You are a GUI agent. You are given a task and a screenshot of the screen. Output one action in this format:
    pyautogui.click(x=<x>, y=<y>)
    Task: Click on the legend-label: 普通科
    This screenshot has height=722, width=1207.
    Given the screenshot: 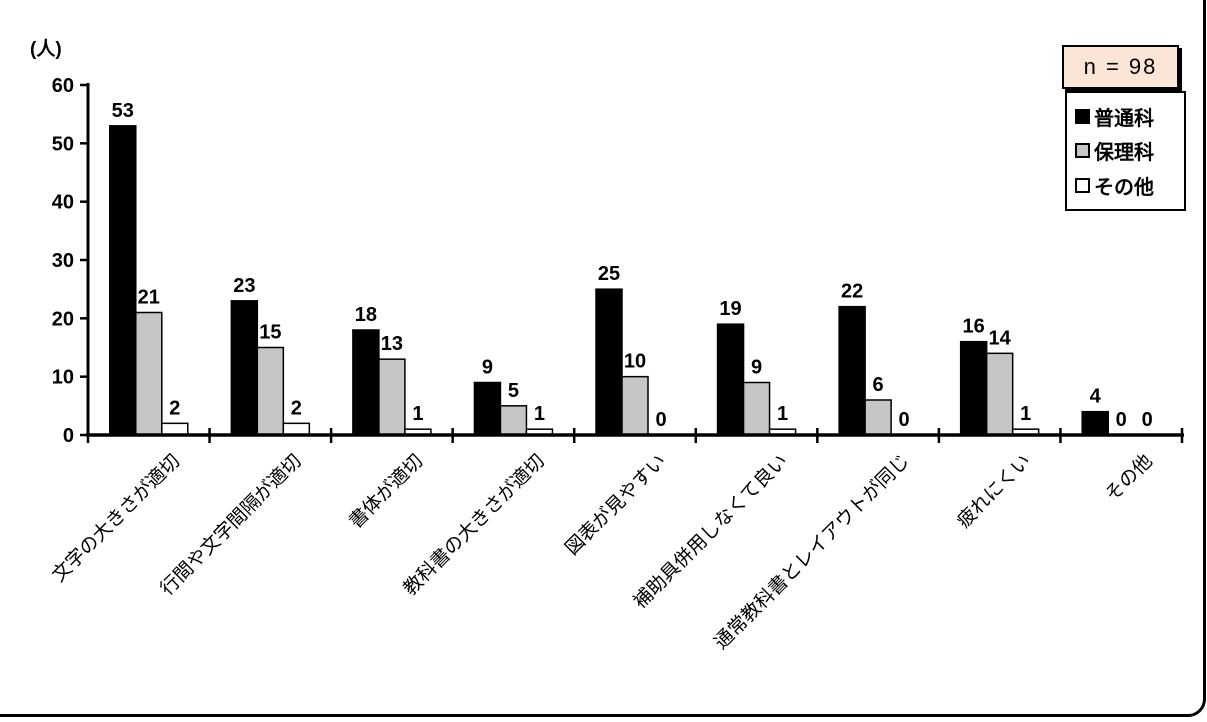 What is the action you would take?
    pyautogui.click(x=1124, y=118)
    